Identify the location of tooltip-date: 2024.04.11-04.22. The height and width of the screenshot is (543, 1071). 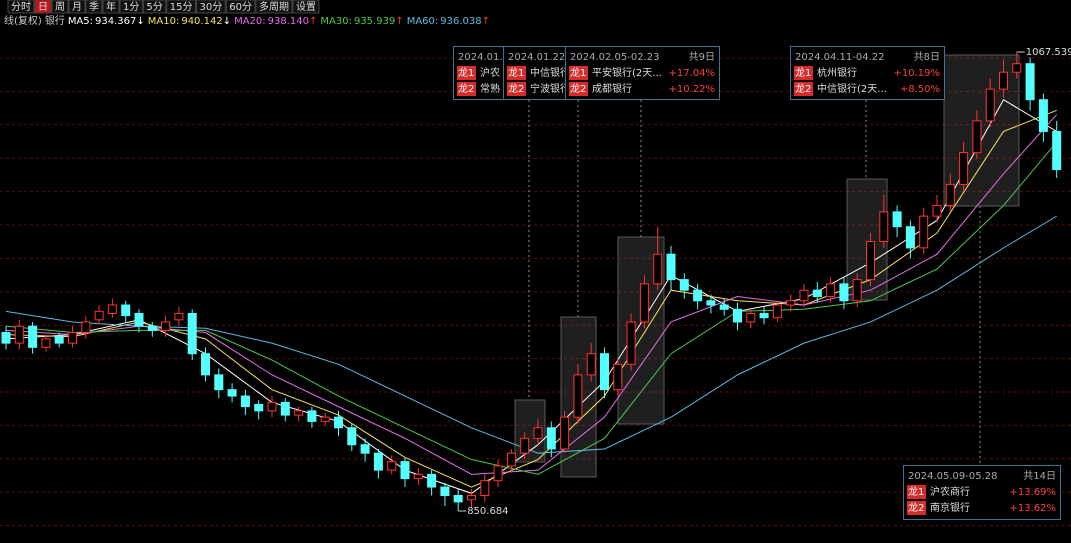
(840, 57).